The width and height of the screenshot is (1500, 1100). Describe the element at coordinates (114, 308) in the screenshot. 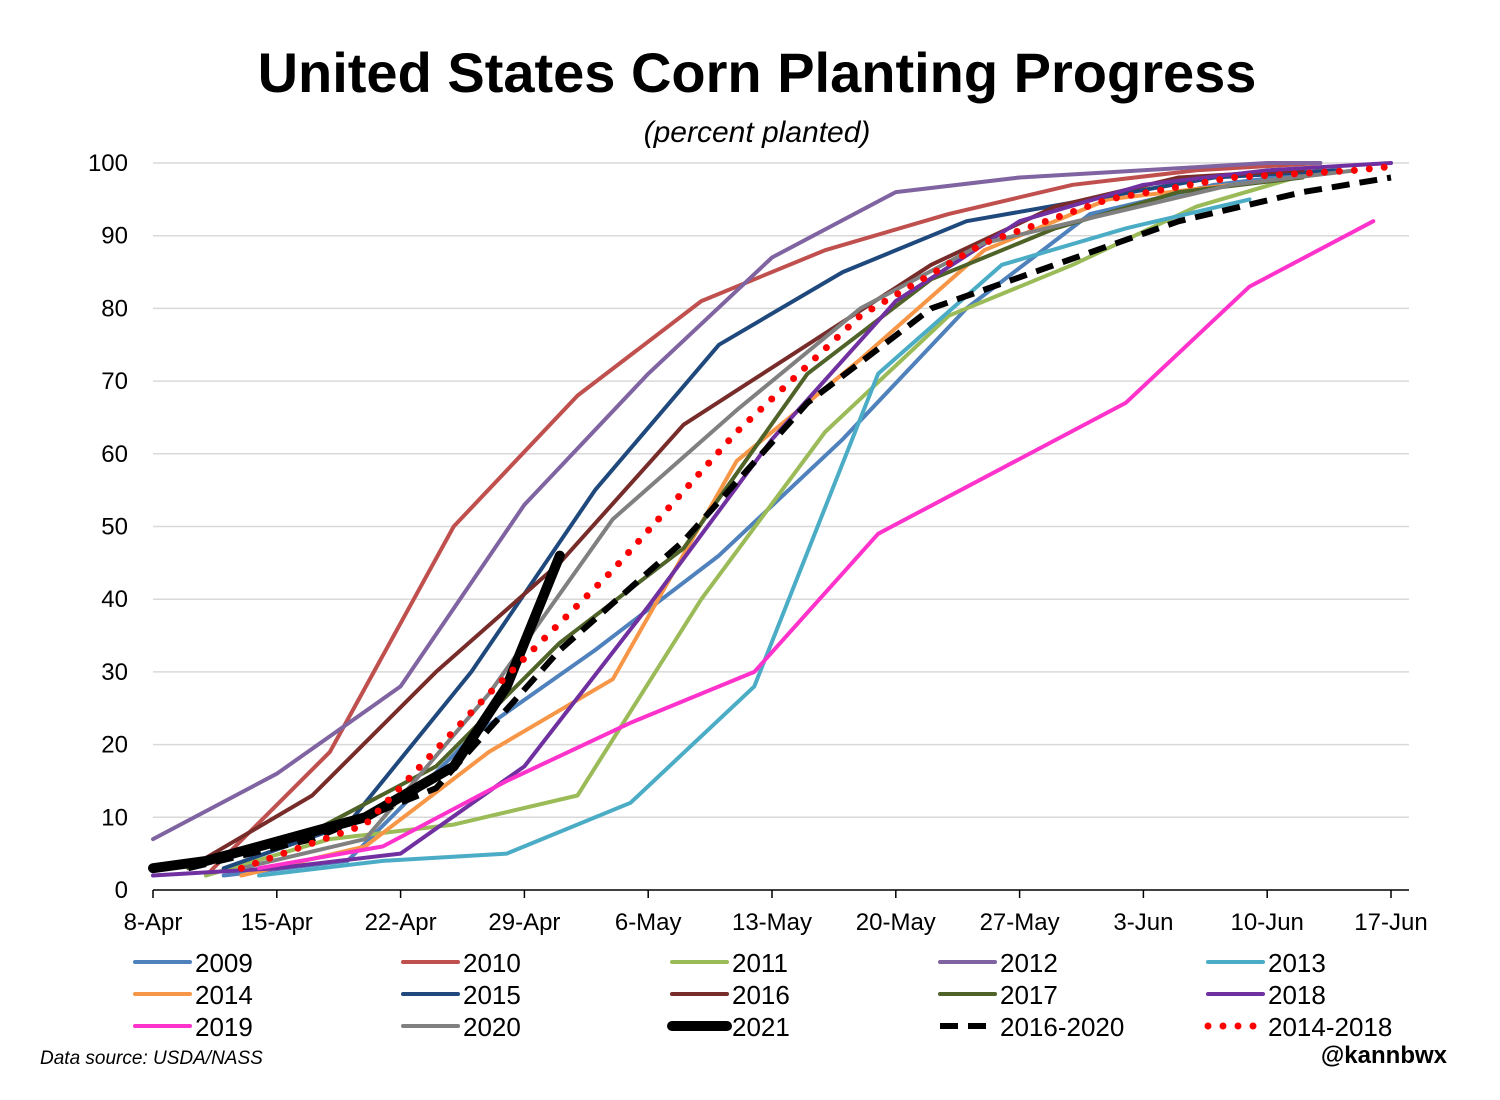

I see `y-tick-label: 80` at that location.